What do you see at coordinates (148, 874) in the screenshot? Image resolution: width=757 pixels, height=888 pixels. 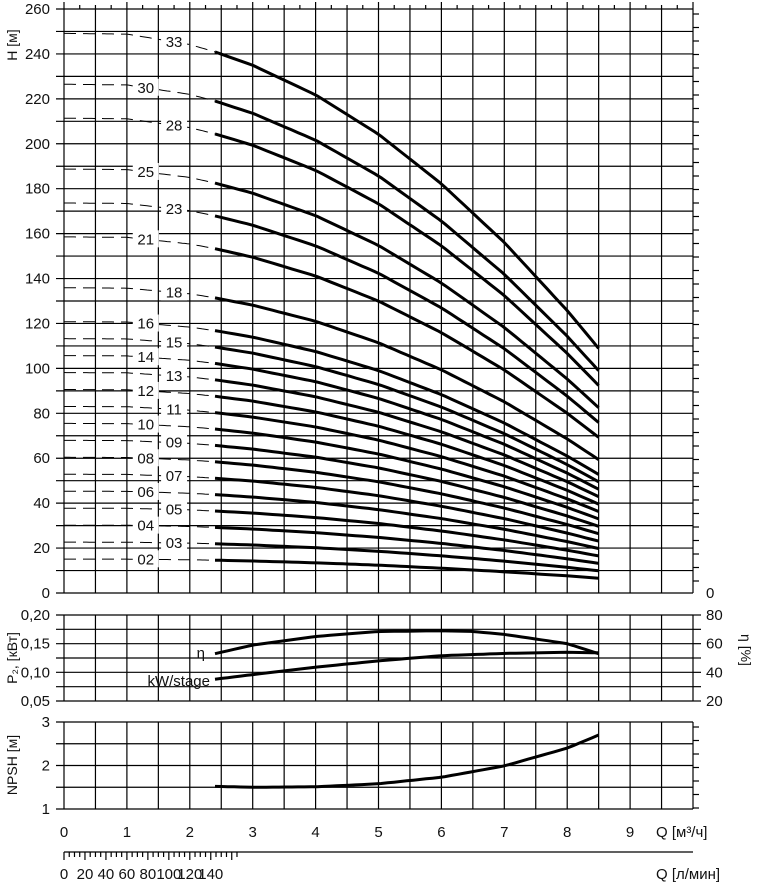 I see `q-lmin-tick-label: 80` at bounding box center [148, 874].